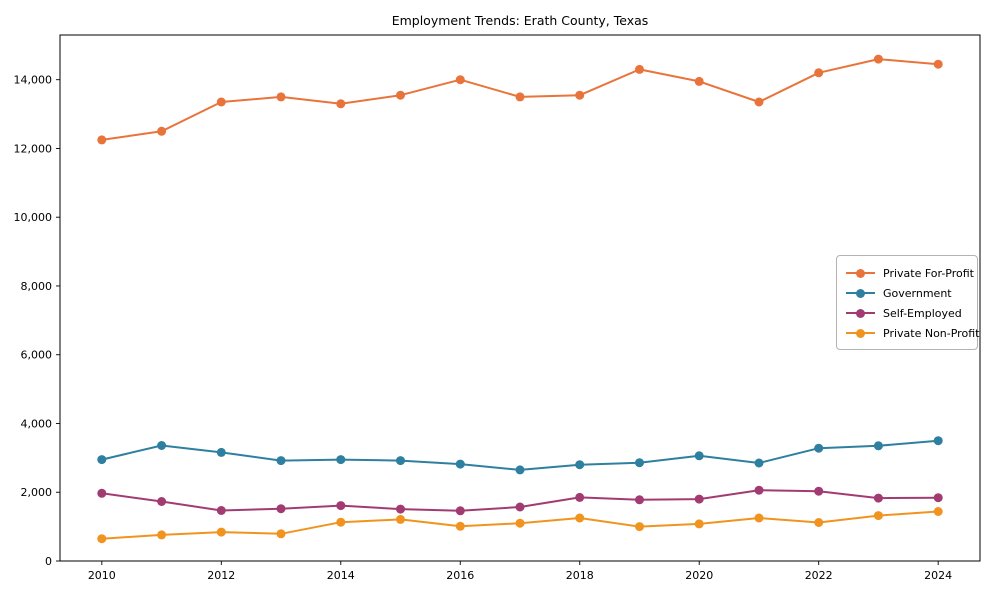 The height and width of the screenshot is (600, 1000). I want to click on x-tick-label: 2016, so click(460, 575).